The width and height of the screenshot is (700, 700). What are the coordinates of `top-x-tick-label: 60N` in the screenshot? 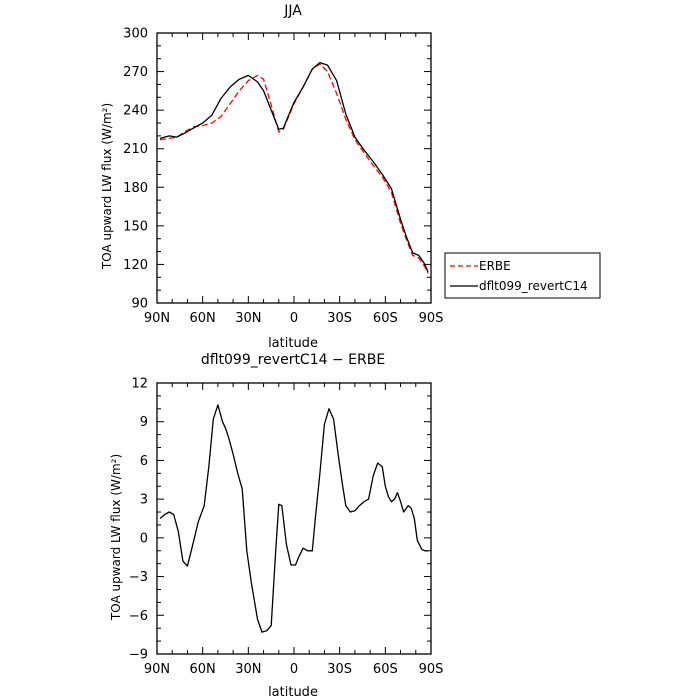 It's located at (203, 318).